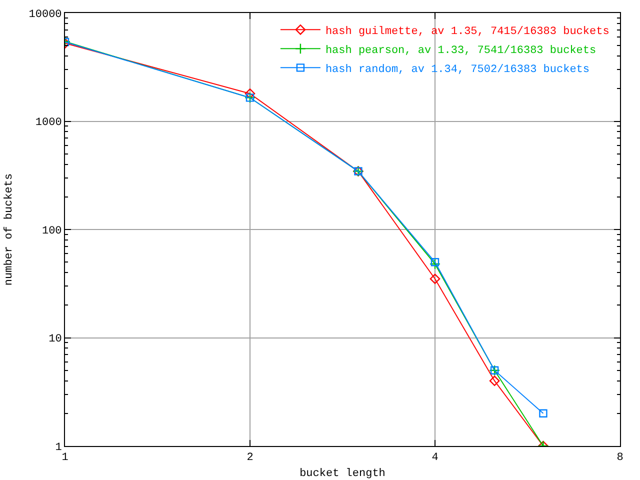 The height and width of the screenshot is (480, 640). What do you see at coordinates (457, 70) in the screenshot?
I see `legend-label: hash random, av 1.34, 7502/16383 buckets` at bounding box center [457, 70].